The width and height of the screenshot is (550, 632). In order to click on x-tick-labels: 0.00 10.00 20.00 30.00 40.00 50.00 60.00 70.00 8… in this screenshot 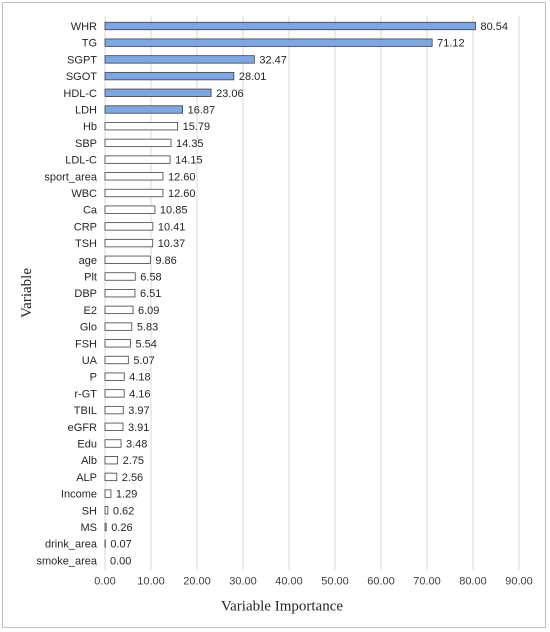, I will do `click(313, 581)`.